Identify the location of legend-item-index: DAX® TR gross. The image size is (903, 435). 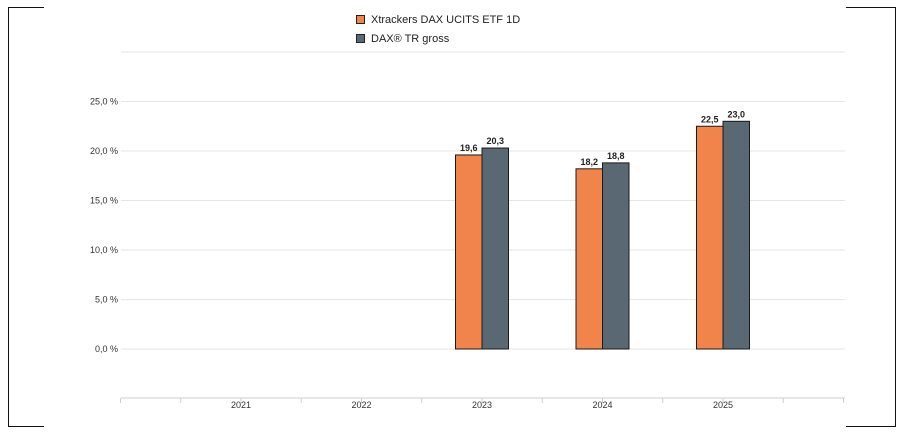
(438, 38).